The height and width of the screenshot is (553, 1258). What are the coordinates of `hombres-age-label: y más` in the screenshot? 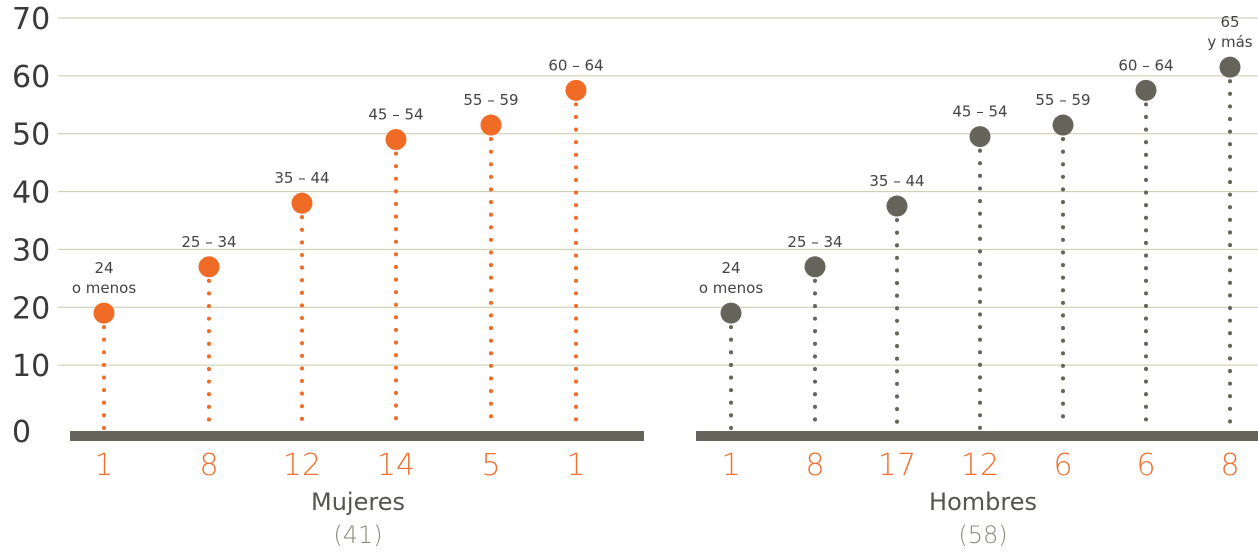 It's located at (1229, 42).